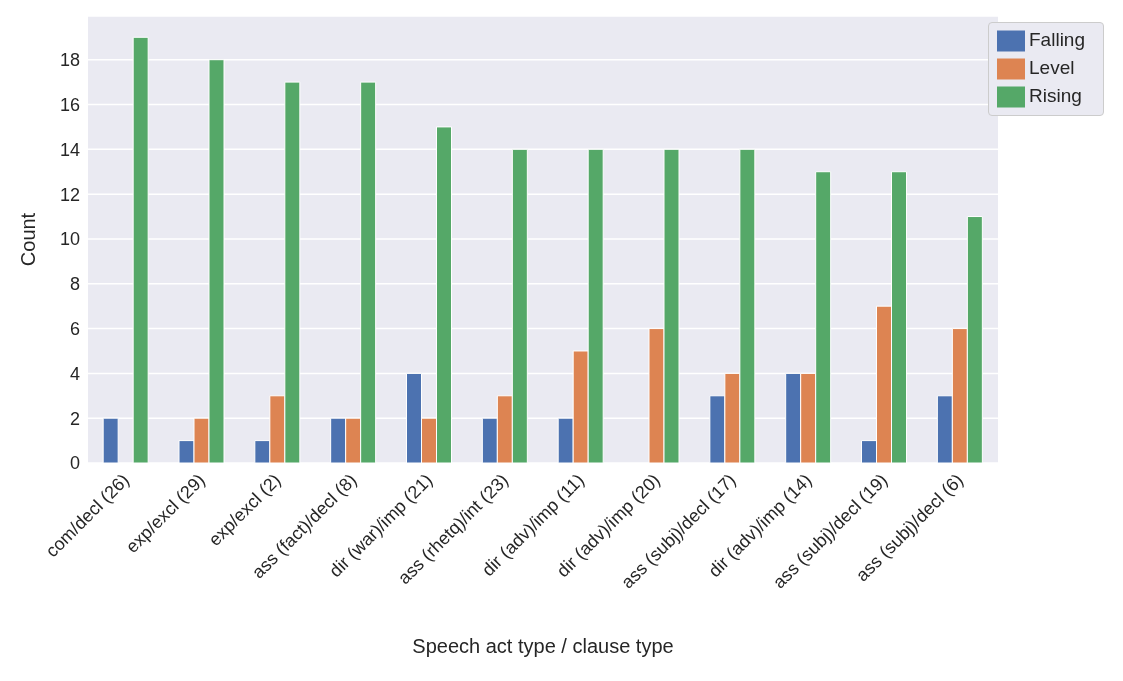 This screenshot has height=681, width=1123. I want to click on y-tick-label: 12, so click(69, 194).